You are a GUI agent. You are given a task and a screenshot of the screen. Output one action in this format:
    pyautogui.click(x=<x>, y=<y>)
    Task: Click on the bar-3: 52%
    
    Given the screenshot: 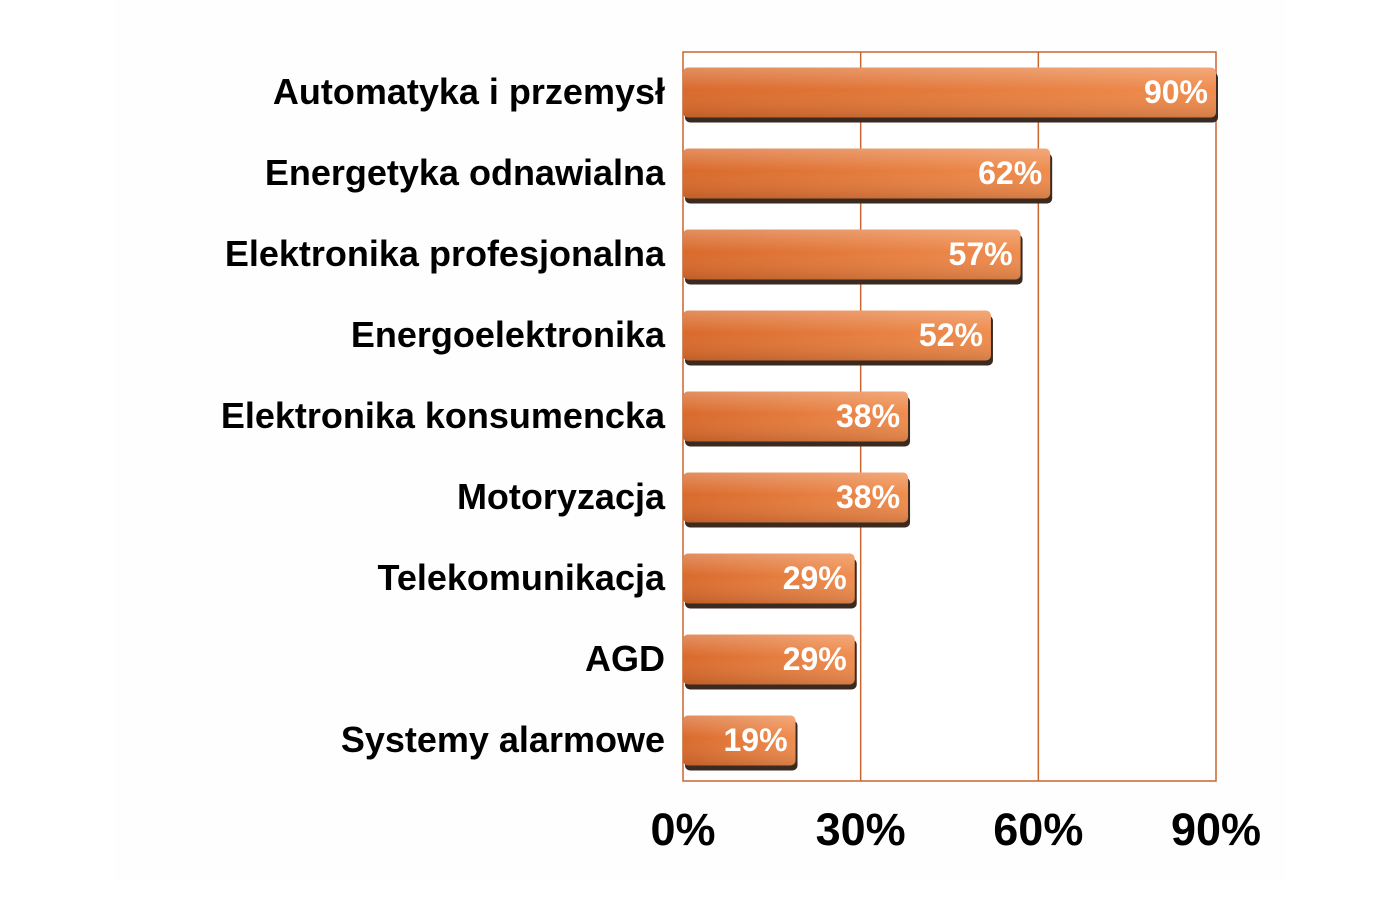 What is the action you would take?
    pyautogui.click(x=838, y=338)
    